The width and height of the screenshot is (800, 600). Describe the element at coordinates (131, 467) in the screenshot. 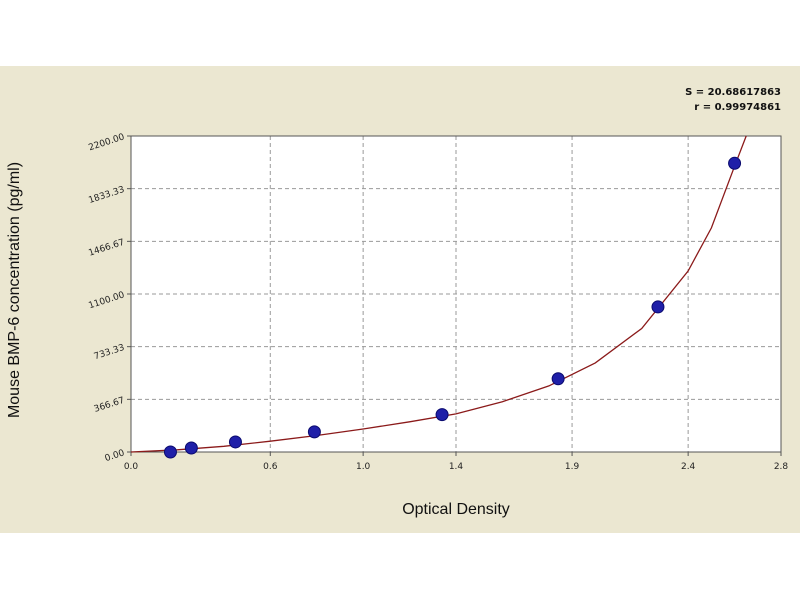

I see `x-tick-label: 0.0` at that location.